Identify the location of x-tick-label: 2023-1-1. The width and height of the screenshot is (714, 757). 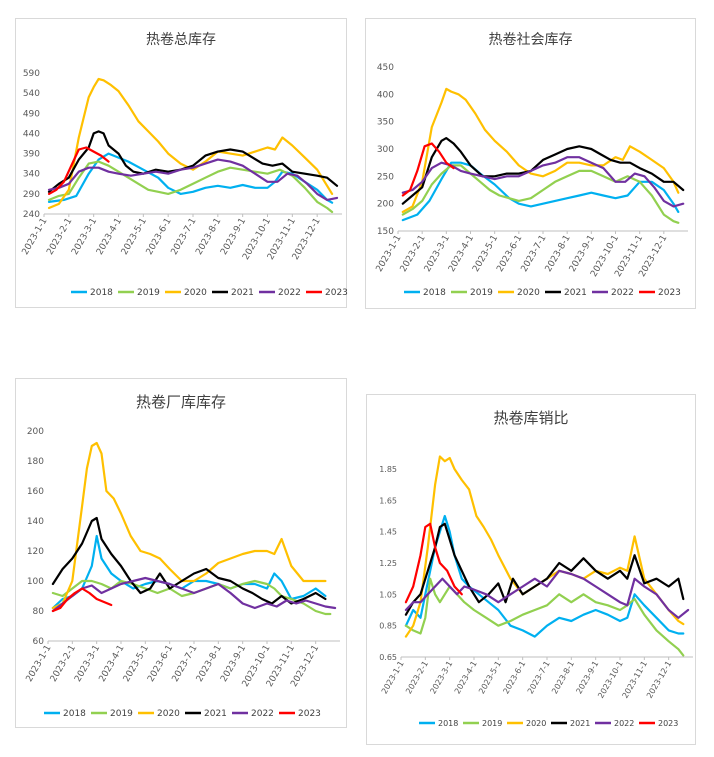
(393, 678).